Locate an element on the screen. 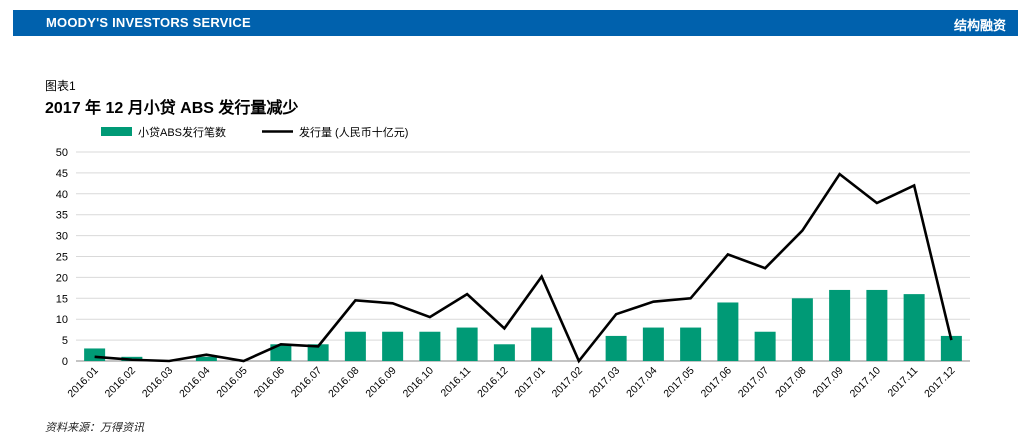  legend-bar-swatch is located at coordinates (116, 131).